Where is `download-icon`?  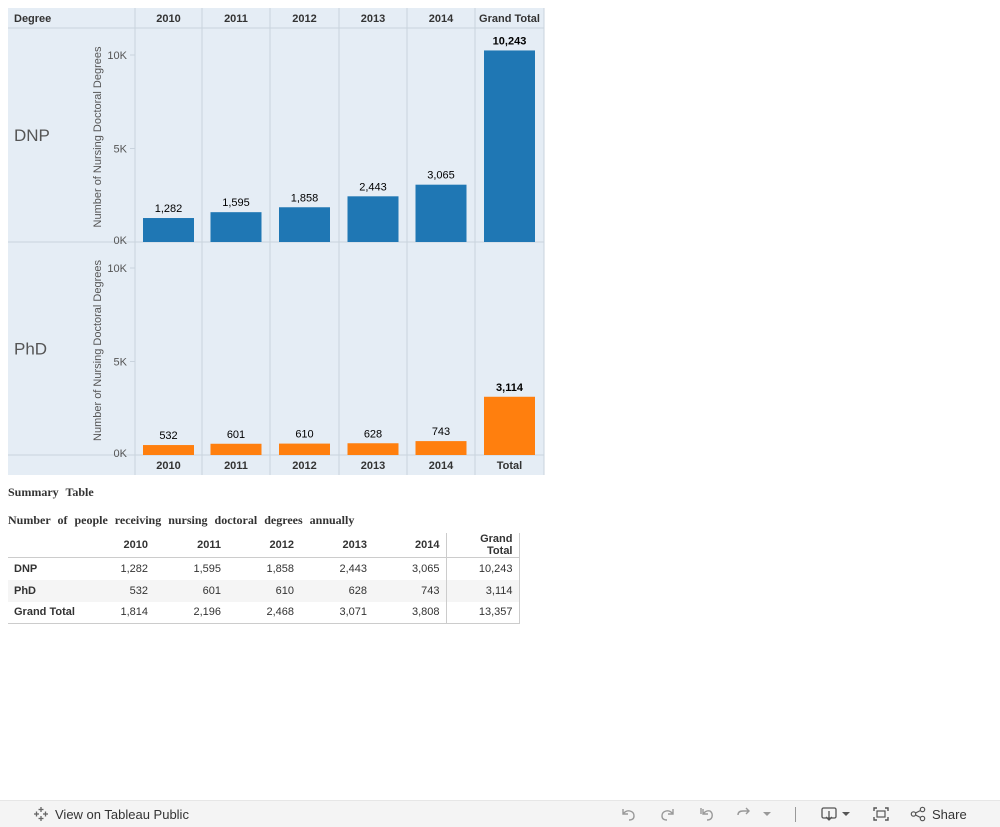 download-icon is located at coordinates (836, 814).